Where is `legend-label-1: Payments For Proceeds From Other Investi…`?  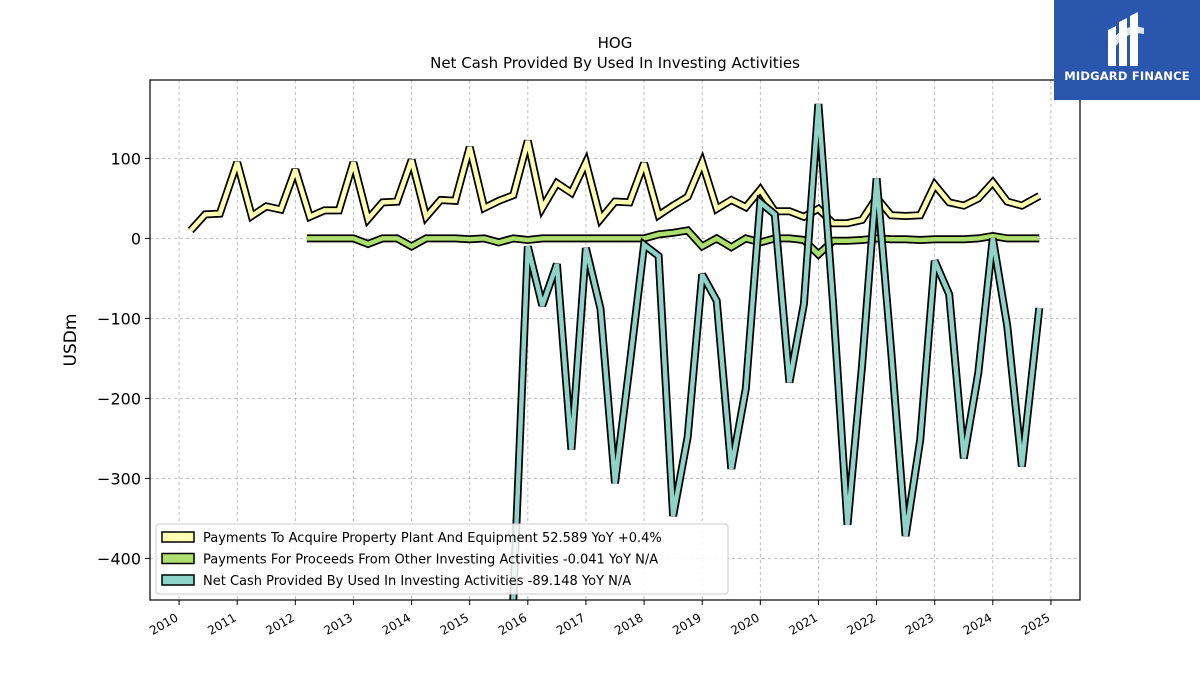 legend-label-1: Payments For Proceeds From Other Investi… is located at coordinates (430, 560).